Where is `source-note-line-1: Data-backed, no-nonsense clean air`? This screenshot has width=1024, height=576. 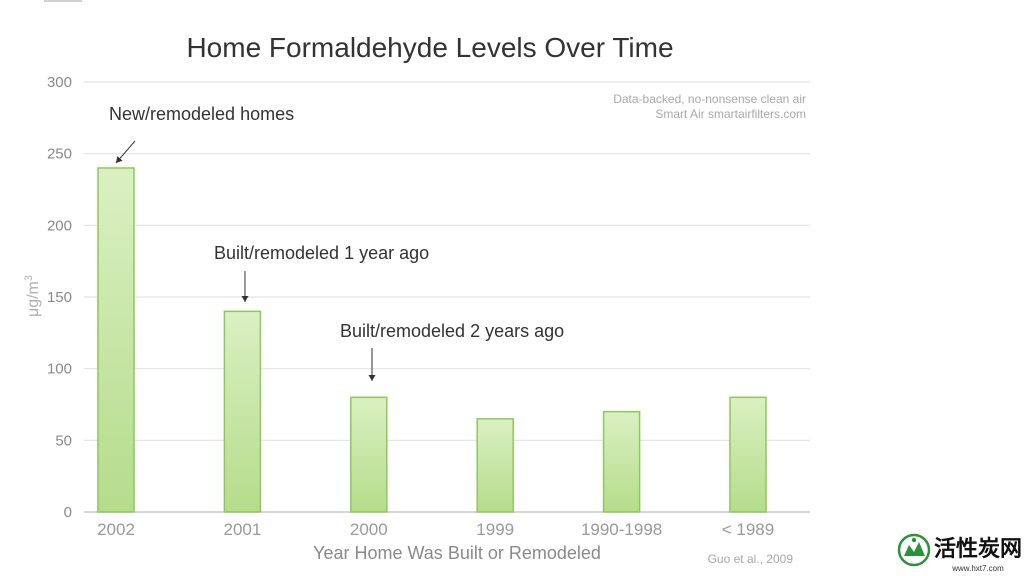
source-note-line-1: Data-backed, no-nonsense clean air is located at coordinates (709, 99).